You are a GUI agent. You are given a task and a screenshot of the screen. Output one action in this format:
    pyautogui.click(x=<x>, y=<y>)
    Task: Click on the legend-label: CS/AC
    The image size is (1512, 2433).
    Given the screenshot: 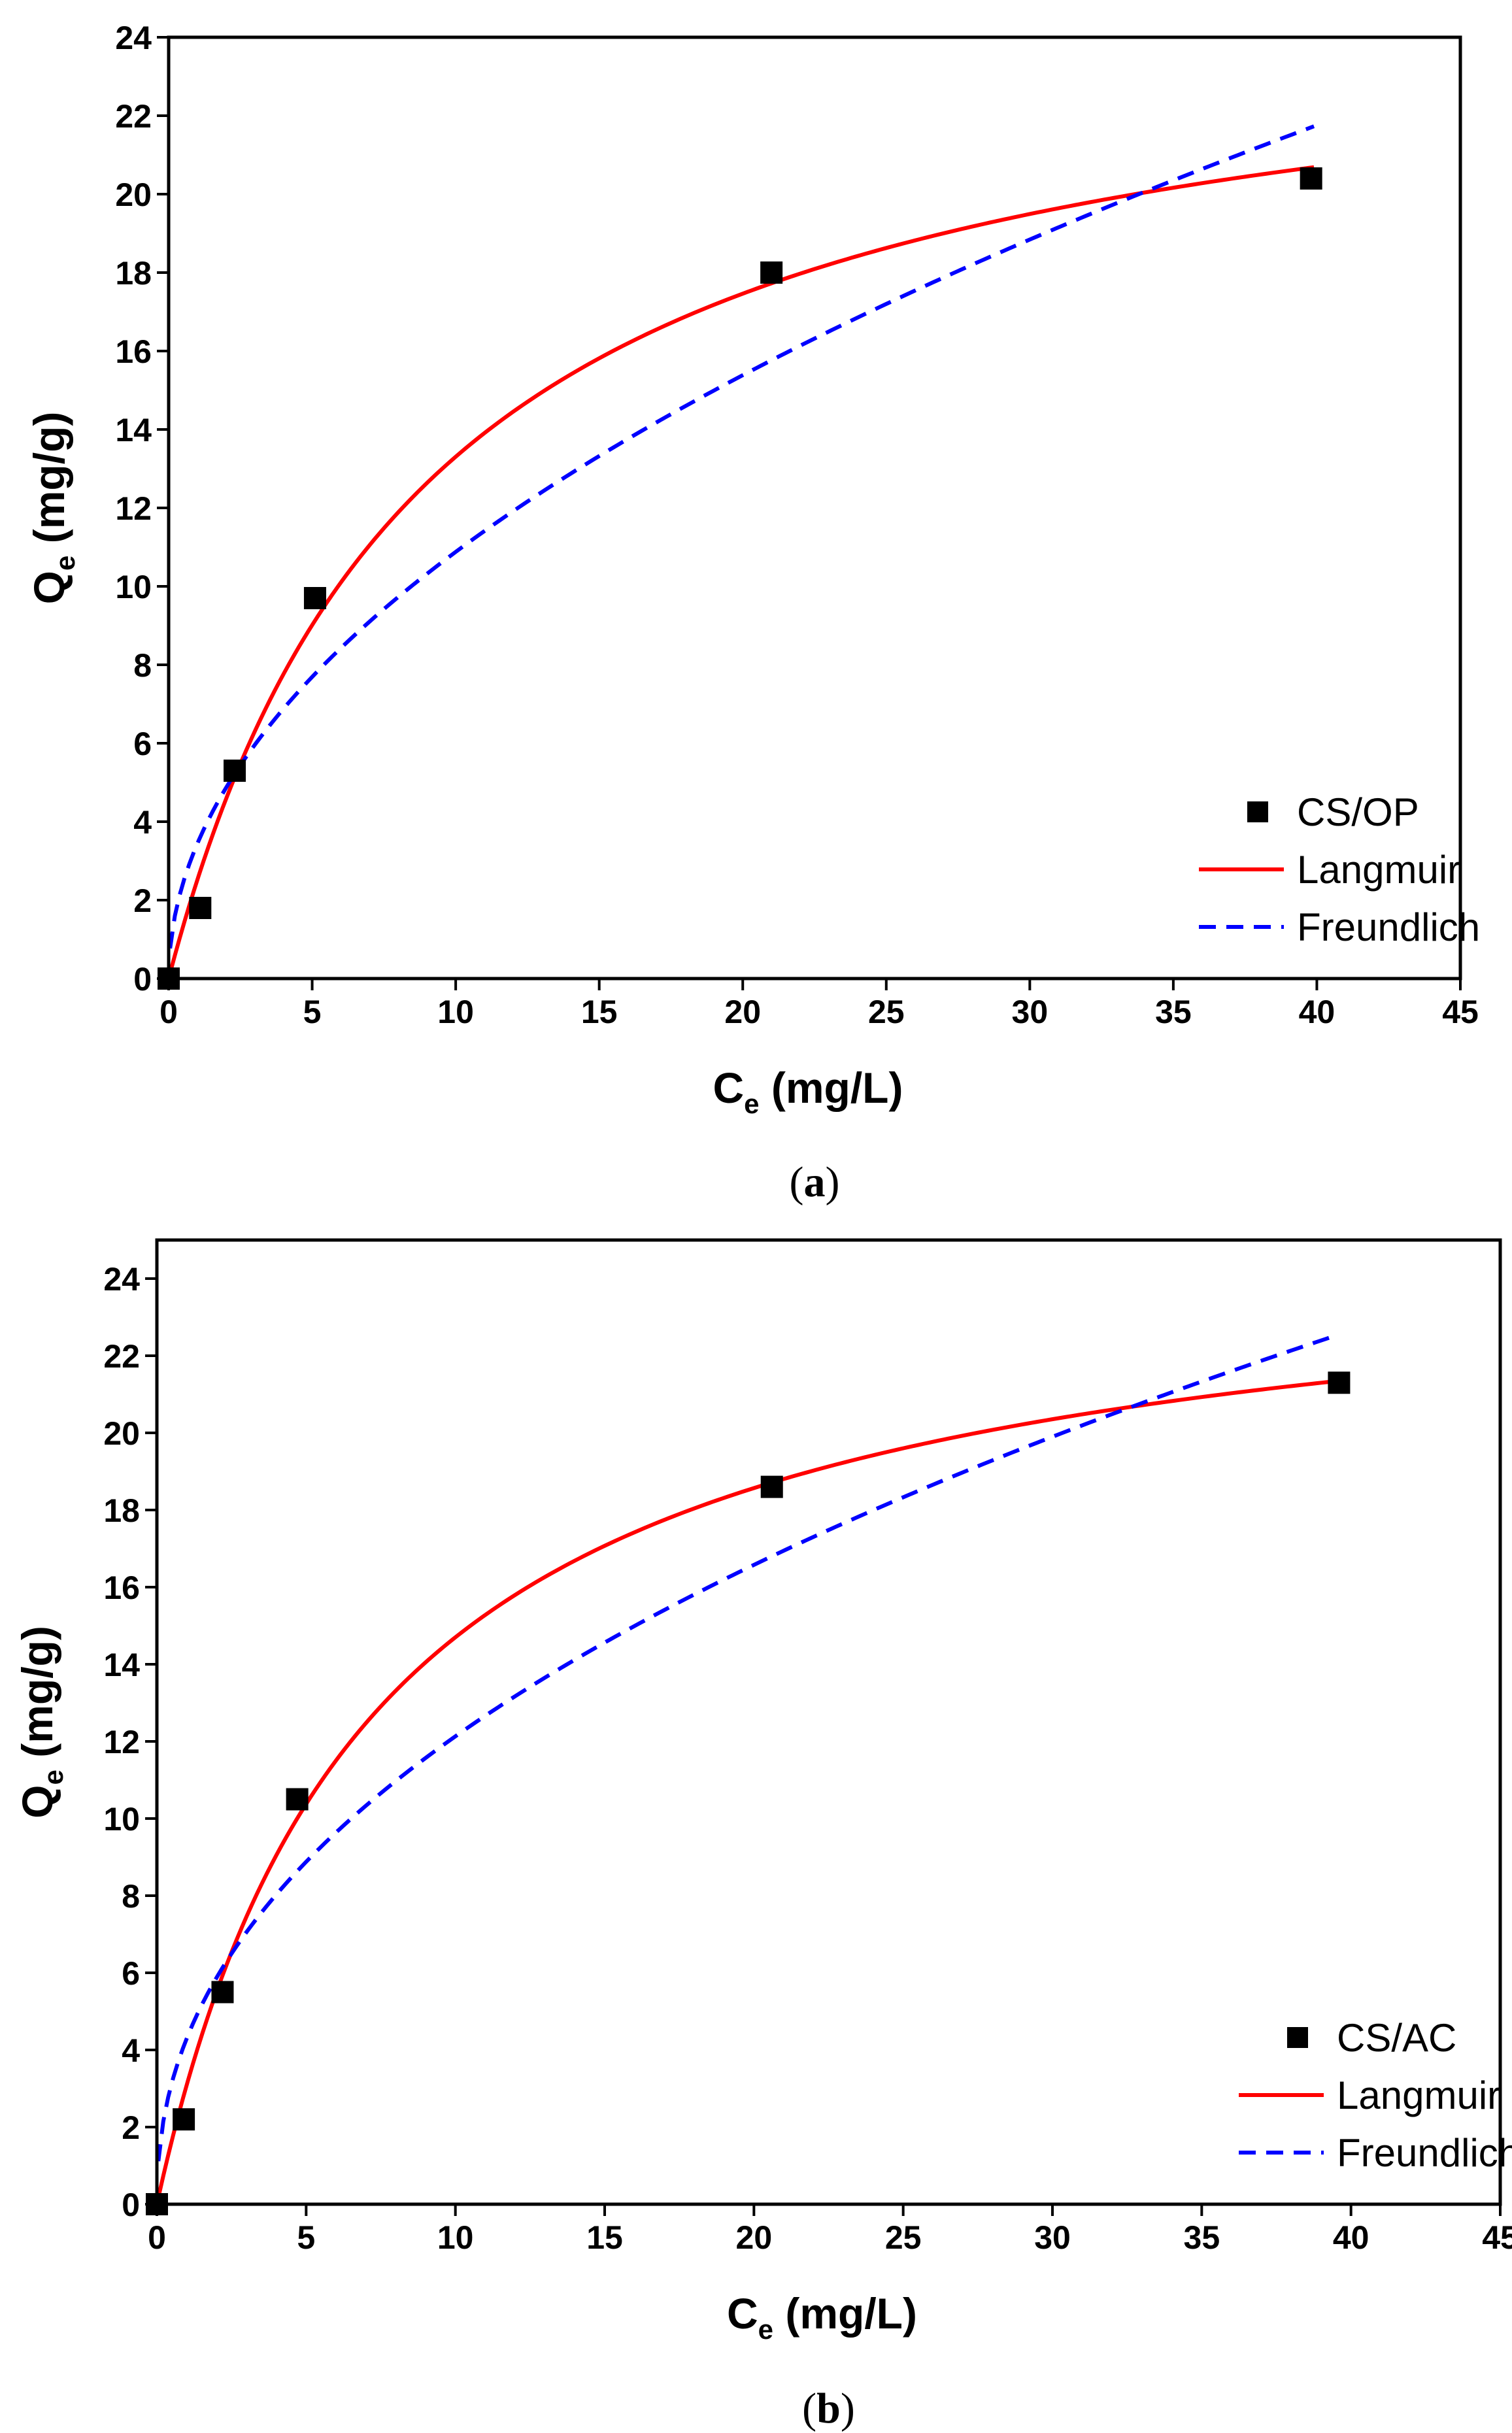 What is the action you would take?
    pyautogui.click(x=1396, y=2038)
    